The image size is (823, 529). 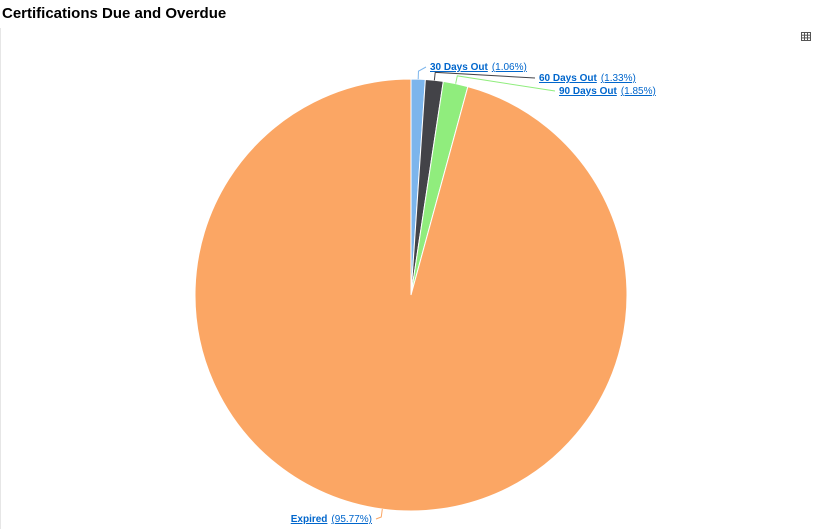 I want to click on slice-label: Expired (95.77%), so click(x=331, y=519).